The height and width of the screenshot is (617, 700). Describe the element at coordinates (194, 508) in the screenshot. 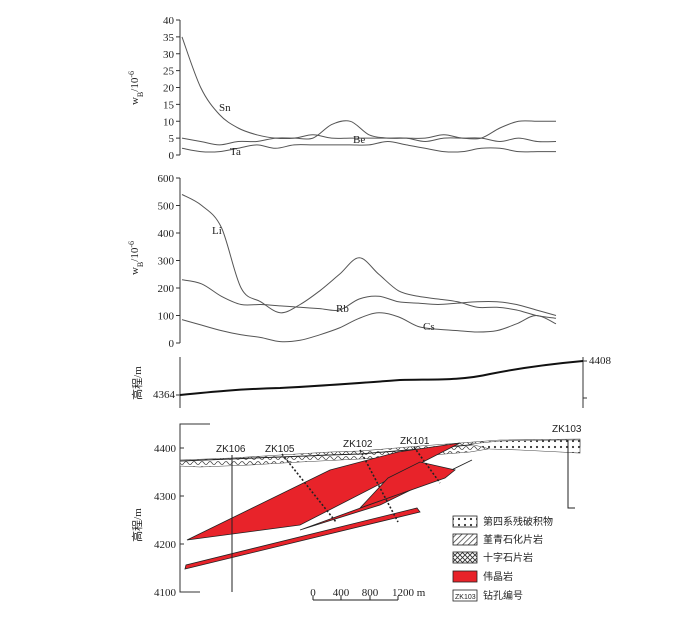

I see `section-frame` at that location.